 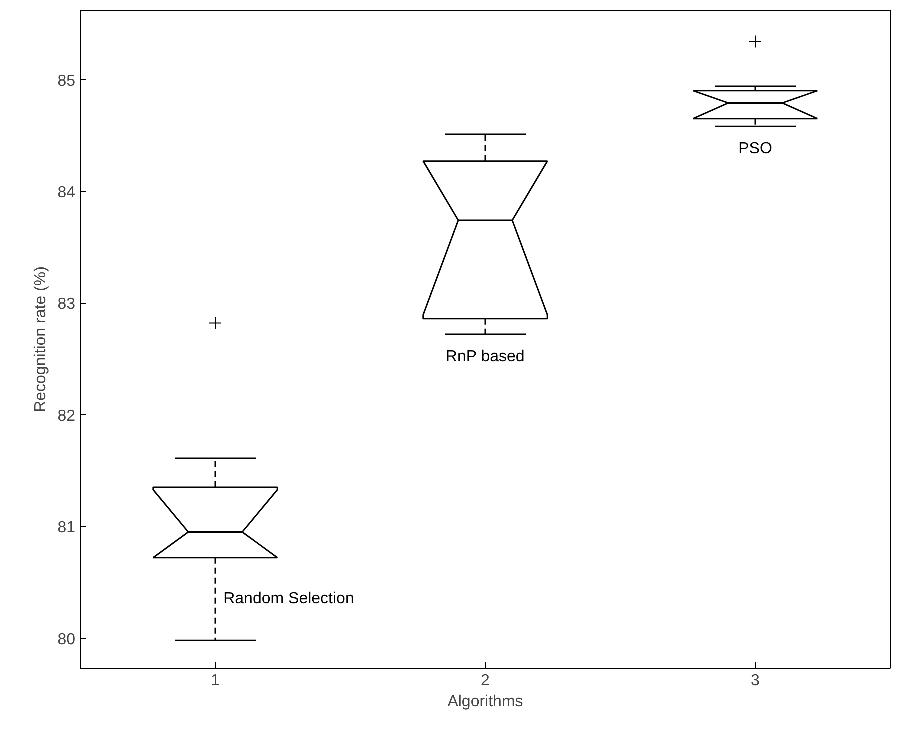 I want to click on y-tick-label: 83, so click(x=67, y=305).